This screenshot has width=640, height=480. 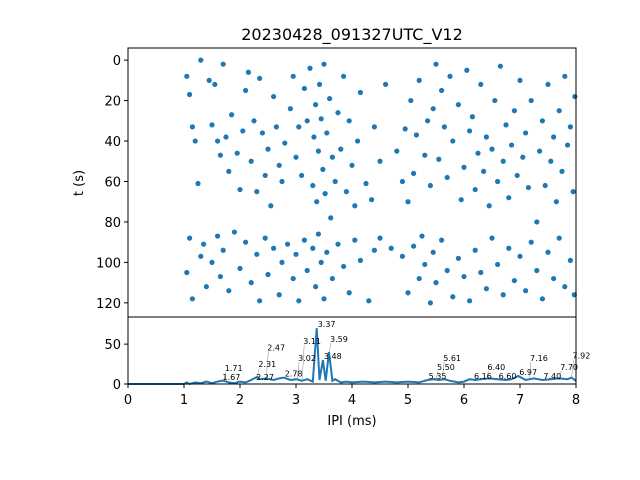 What do you see at coordinates (569, 367) in the screenshot?
I see `peak-label: 7.70` at bounding box center [569, 367].